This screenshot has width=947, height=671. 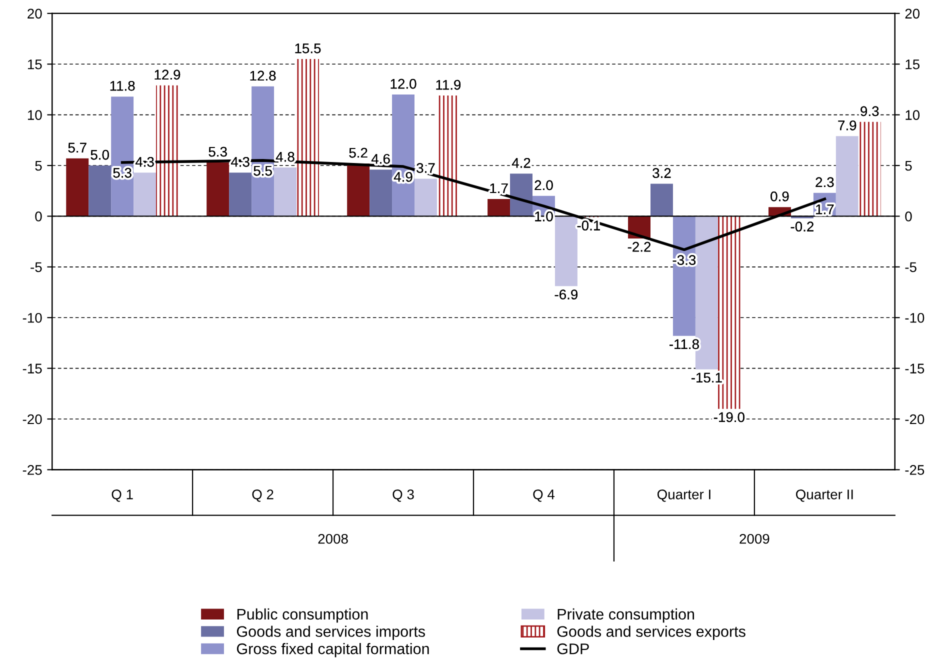 I want to click on data-label: 15.5, so click(x=308, y=49).